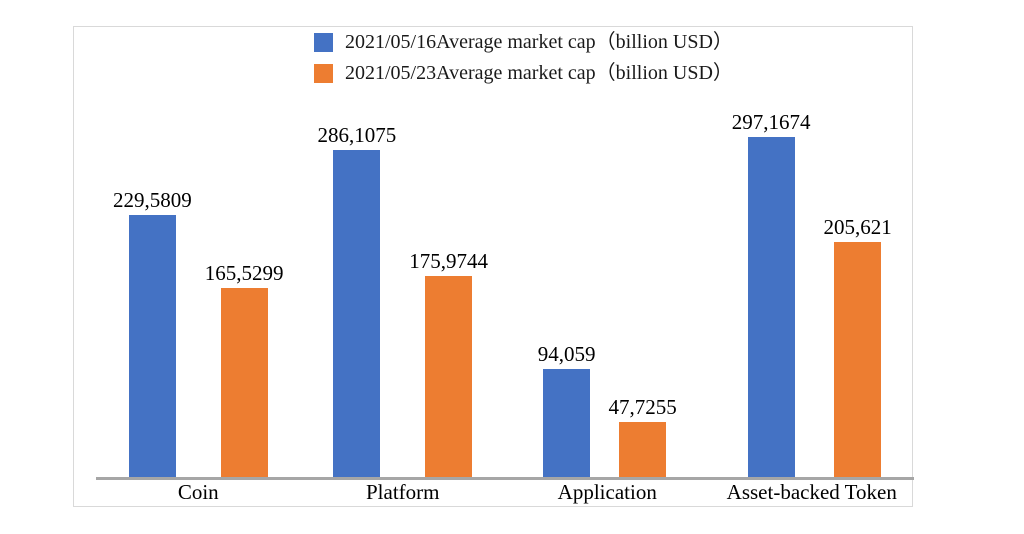 The width and height of the screenshot is (1024, 534). I want to click on bar-value-label: 286,1075, so click(357, 135).